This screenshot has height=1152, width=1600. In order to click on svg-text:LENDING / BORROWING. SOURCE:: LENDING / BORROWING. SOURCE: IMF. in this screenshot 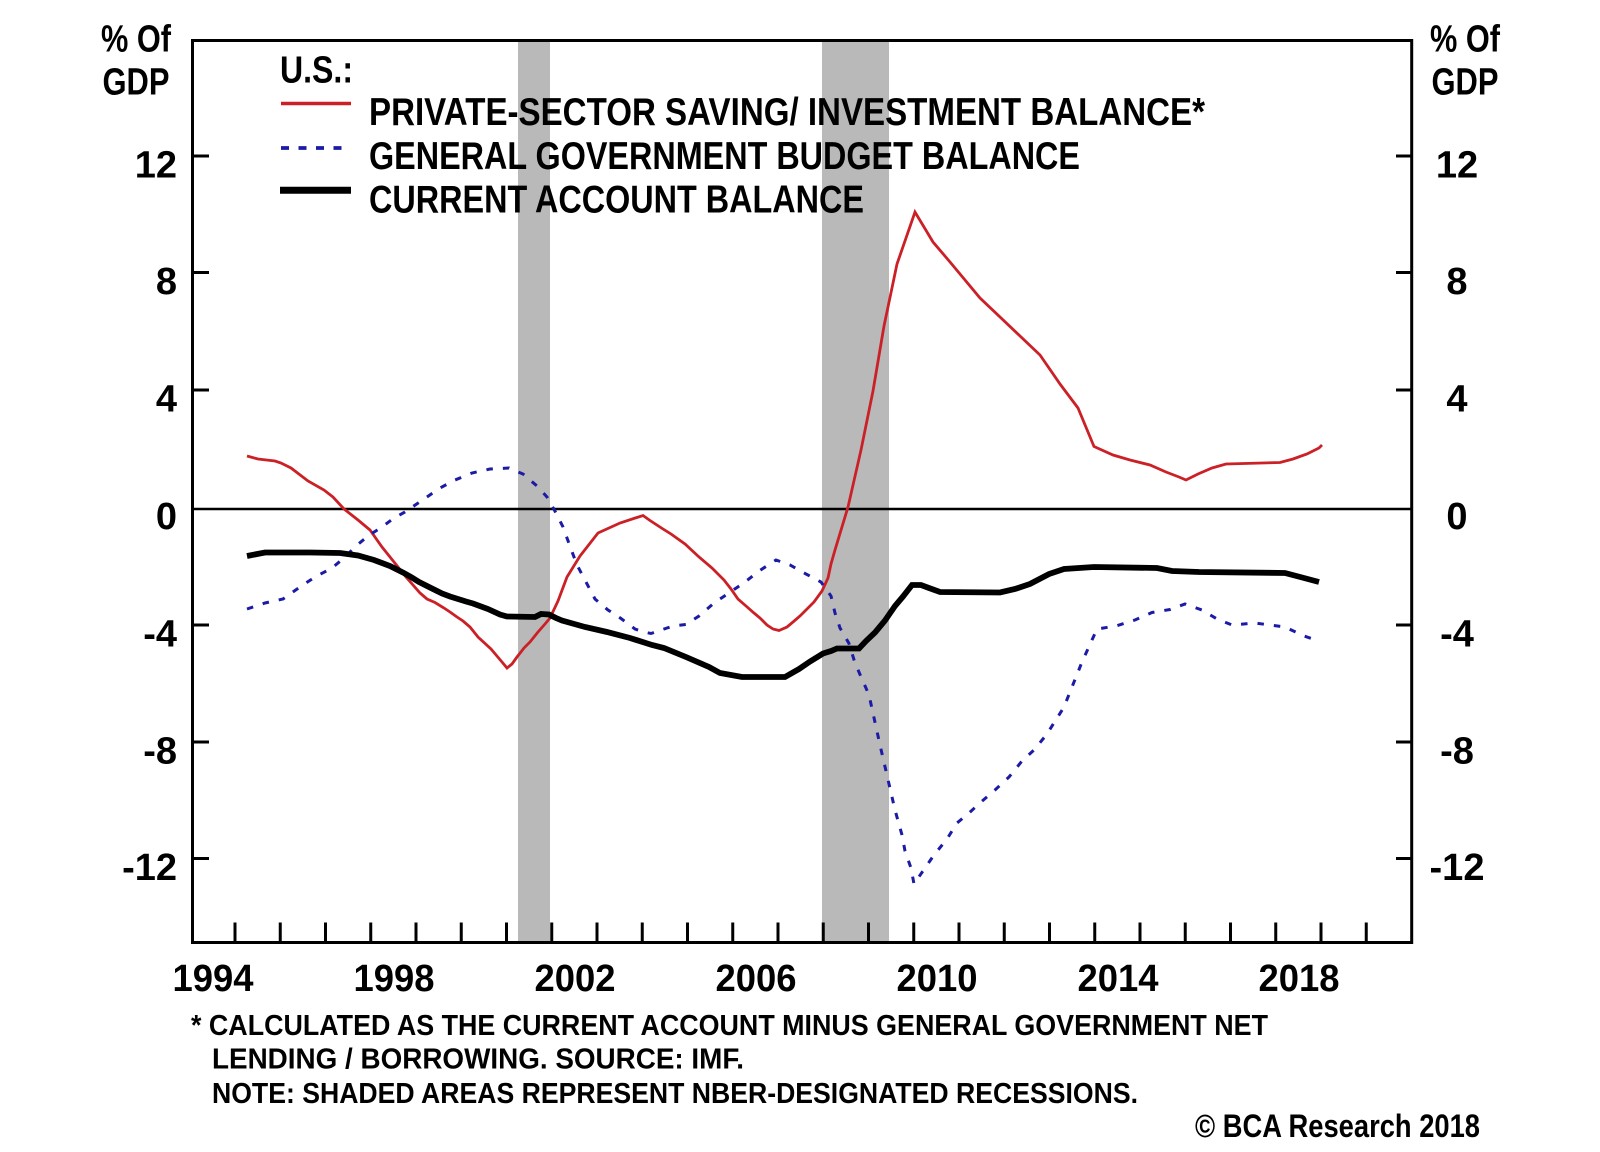, I will do `click(478, 1060)`.